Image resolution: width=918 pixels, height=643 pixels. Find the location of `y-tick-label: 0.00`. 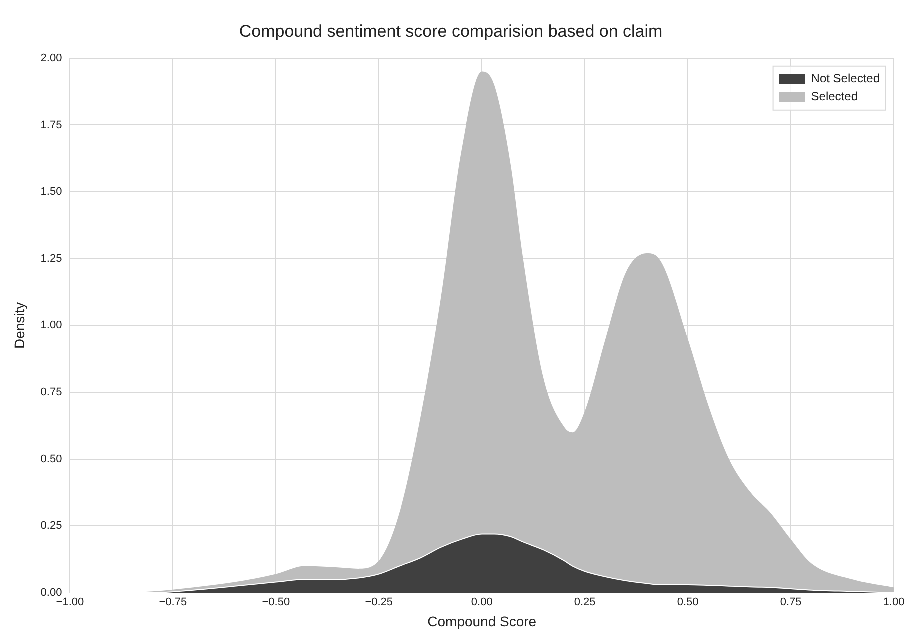

y-tick-label: 0.00 is located at coordinates (51, 593).